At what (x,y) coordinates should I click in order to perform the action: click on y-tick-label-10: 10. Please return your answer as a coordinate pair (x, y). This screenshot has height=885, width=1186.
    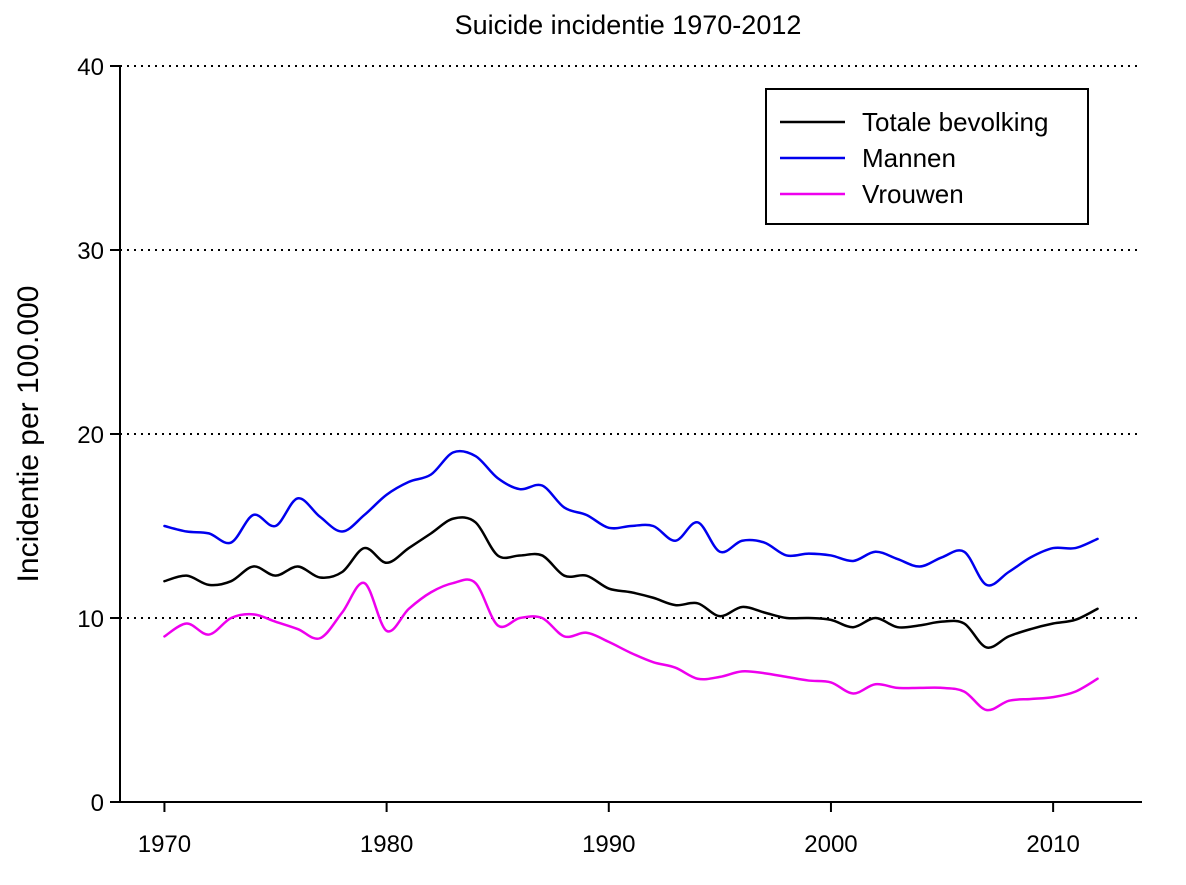
    Looking at the image, I should click on (90, 619).